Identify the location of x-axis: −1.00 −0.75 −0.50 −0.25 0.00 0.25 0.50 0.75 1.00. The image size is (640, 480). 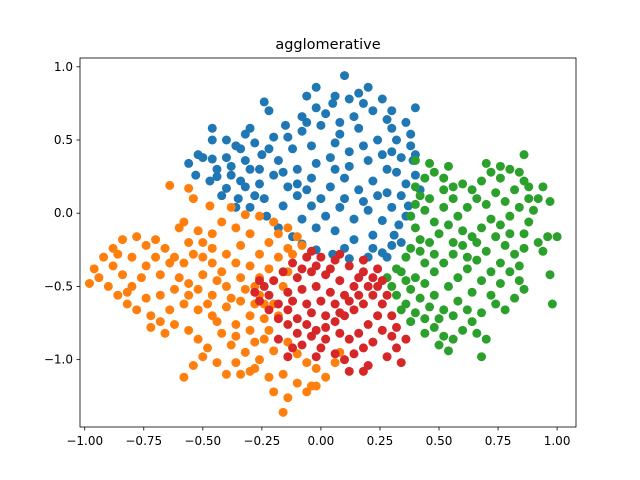
(318, 437).